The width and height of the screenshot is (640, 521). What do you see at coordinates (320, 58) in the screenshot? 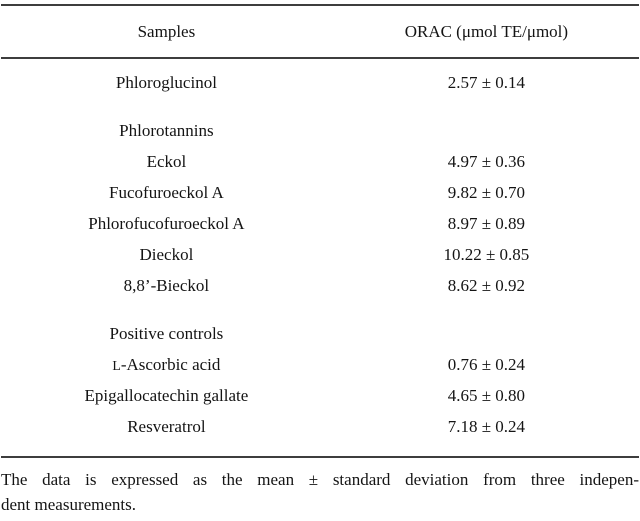
I see `header-rule` at bounding box center [320, 58].